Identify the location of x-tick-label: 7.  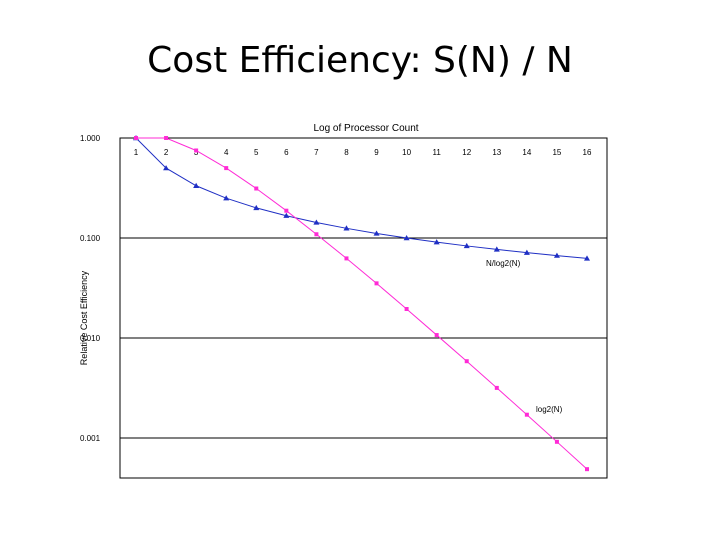
(316, 152).